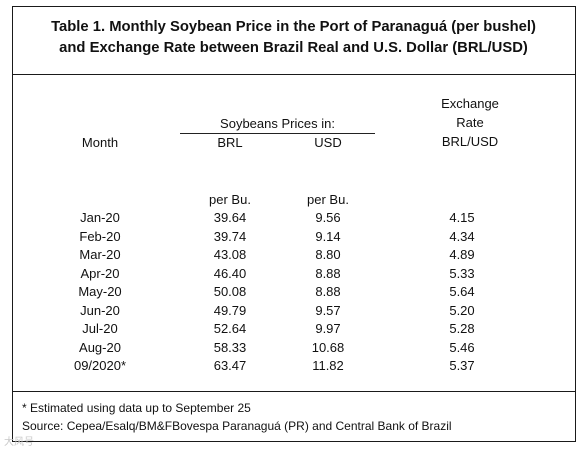  What do you see at coordinates (328, 142) in the screenshot?
I see `usd-header: USD` at bounding box center [328, 142].